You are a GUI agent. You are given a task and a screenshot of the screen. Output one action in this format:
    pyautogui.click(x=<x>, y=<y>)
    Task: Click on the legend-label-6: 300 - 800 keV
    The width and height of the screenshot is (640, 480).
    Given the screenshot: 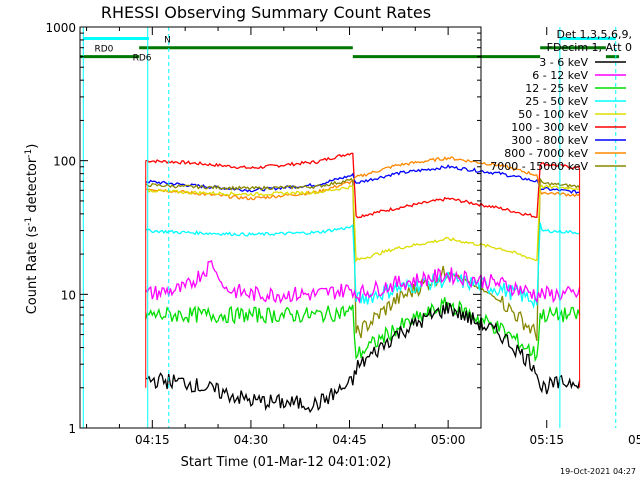 What is the action you would take?
    pyautogui.click(x=549, y=140)
    